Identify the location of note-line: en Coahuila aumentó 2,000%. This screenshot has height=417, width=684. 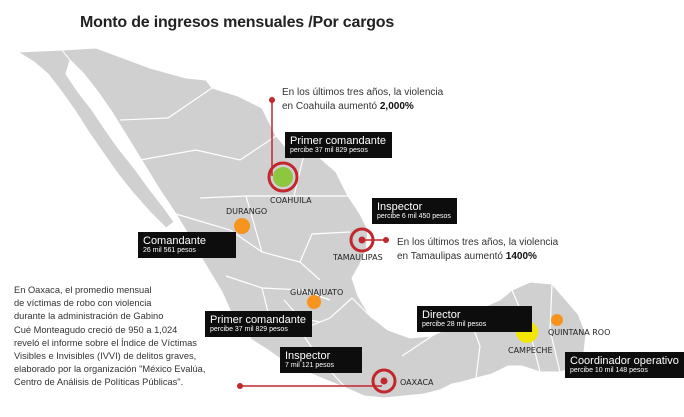
(362, 107).